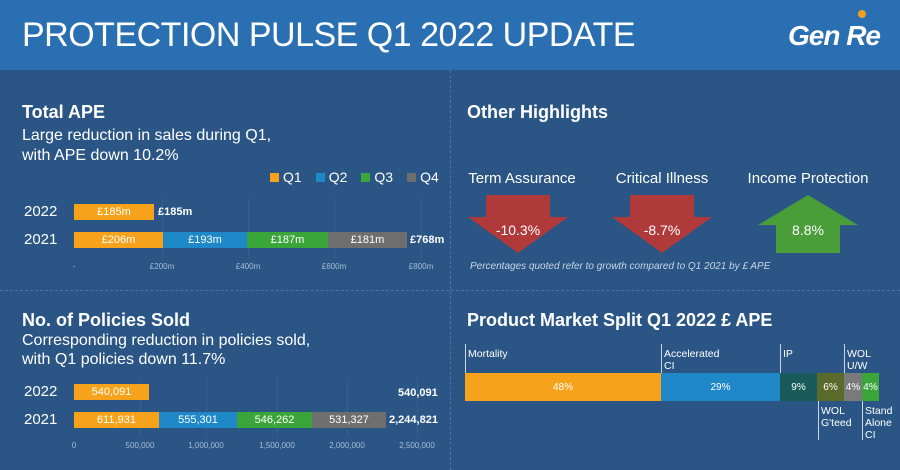 This screenshot has width=900, height=470. I want to click on ape-axis-tick: £600m, so click(334, 266).